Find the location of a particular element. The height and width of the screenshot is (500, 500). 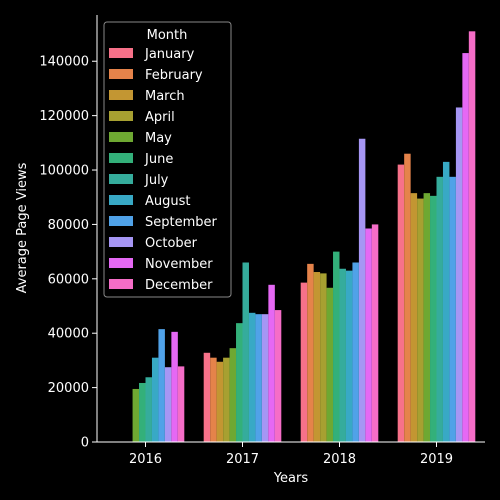

y-axis-title: Average Page Views is located at coordinates (22, 227).